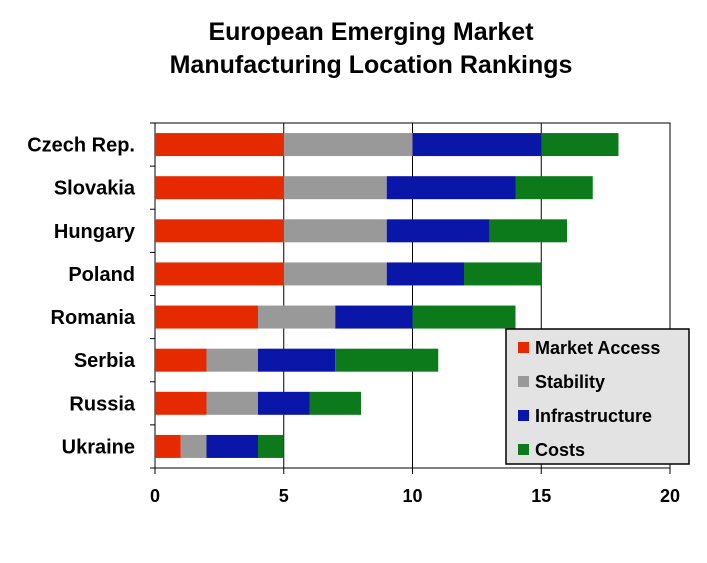 Image resolution: width=707 pixels, height=563 pixels. Describe the element at coordinates (98, 447) in the screenshot. I see `category-label: Ukraine` at that location.